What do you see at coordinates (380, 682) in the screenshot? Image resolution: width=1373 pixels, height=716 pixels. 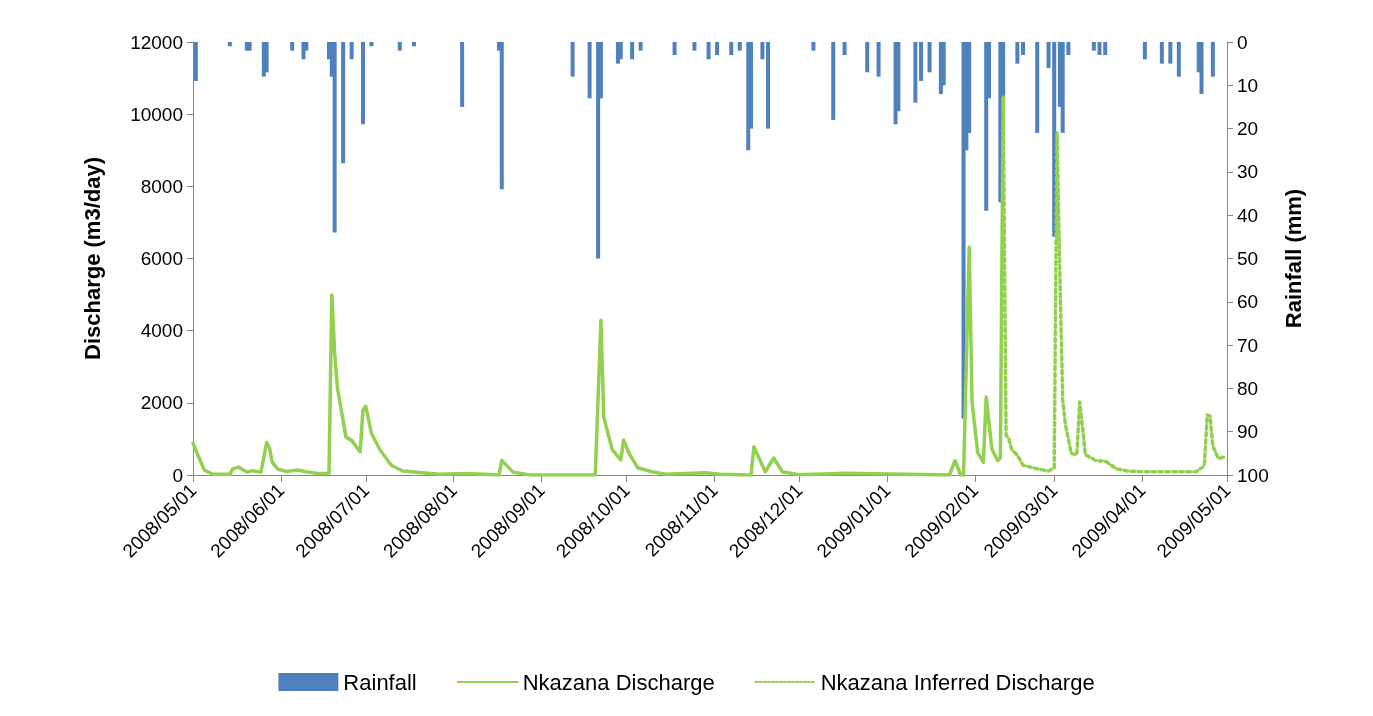 I see `legend-label: Rainfall` at bounding box center [380, 682].